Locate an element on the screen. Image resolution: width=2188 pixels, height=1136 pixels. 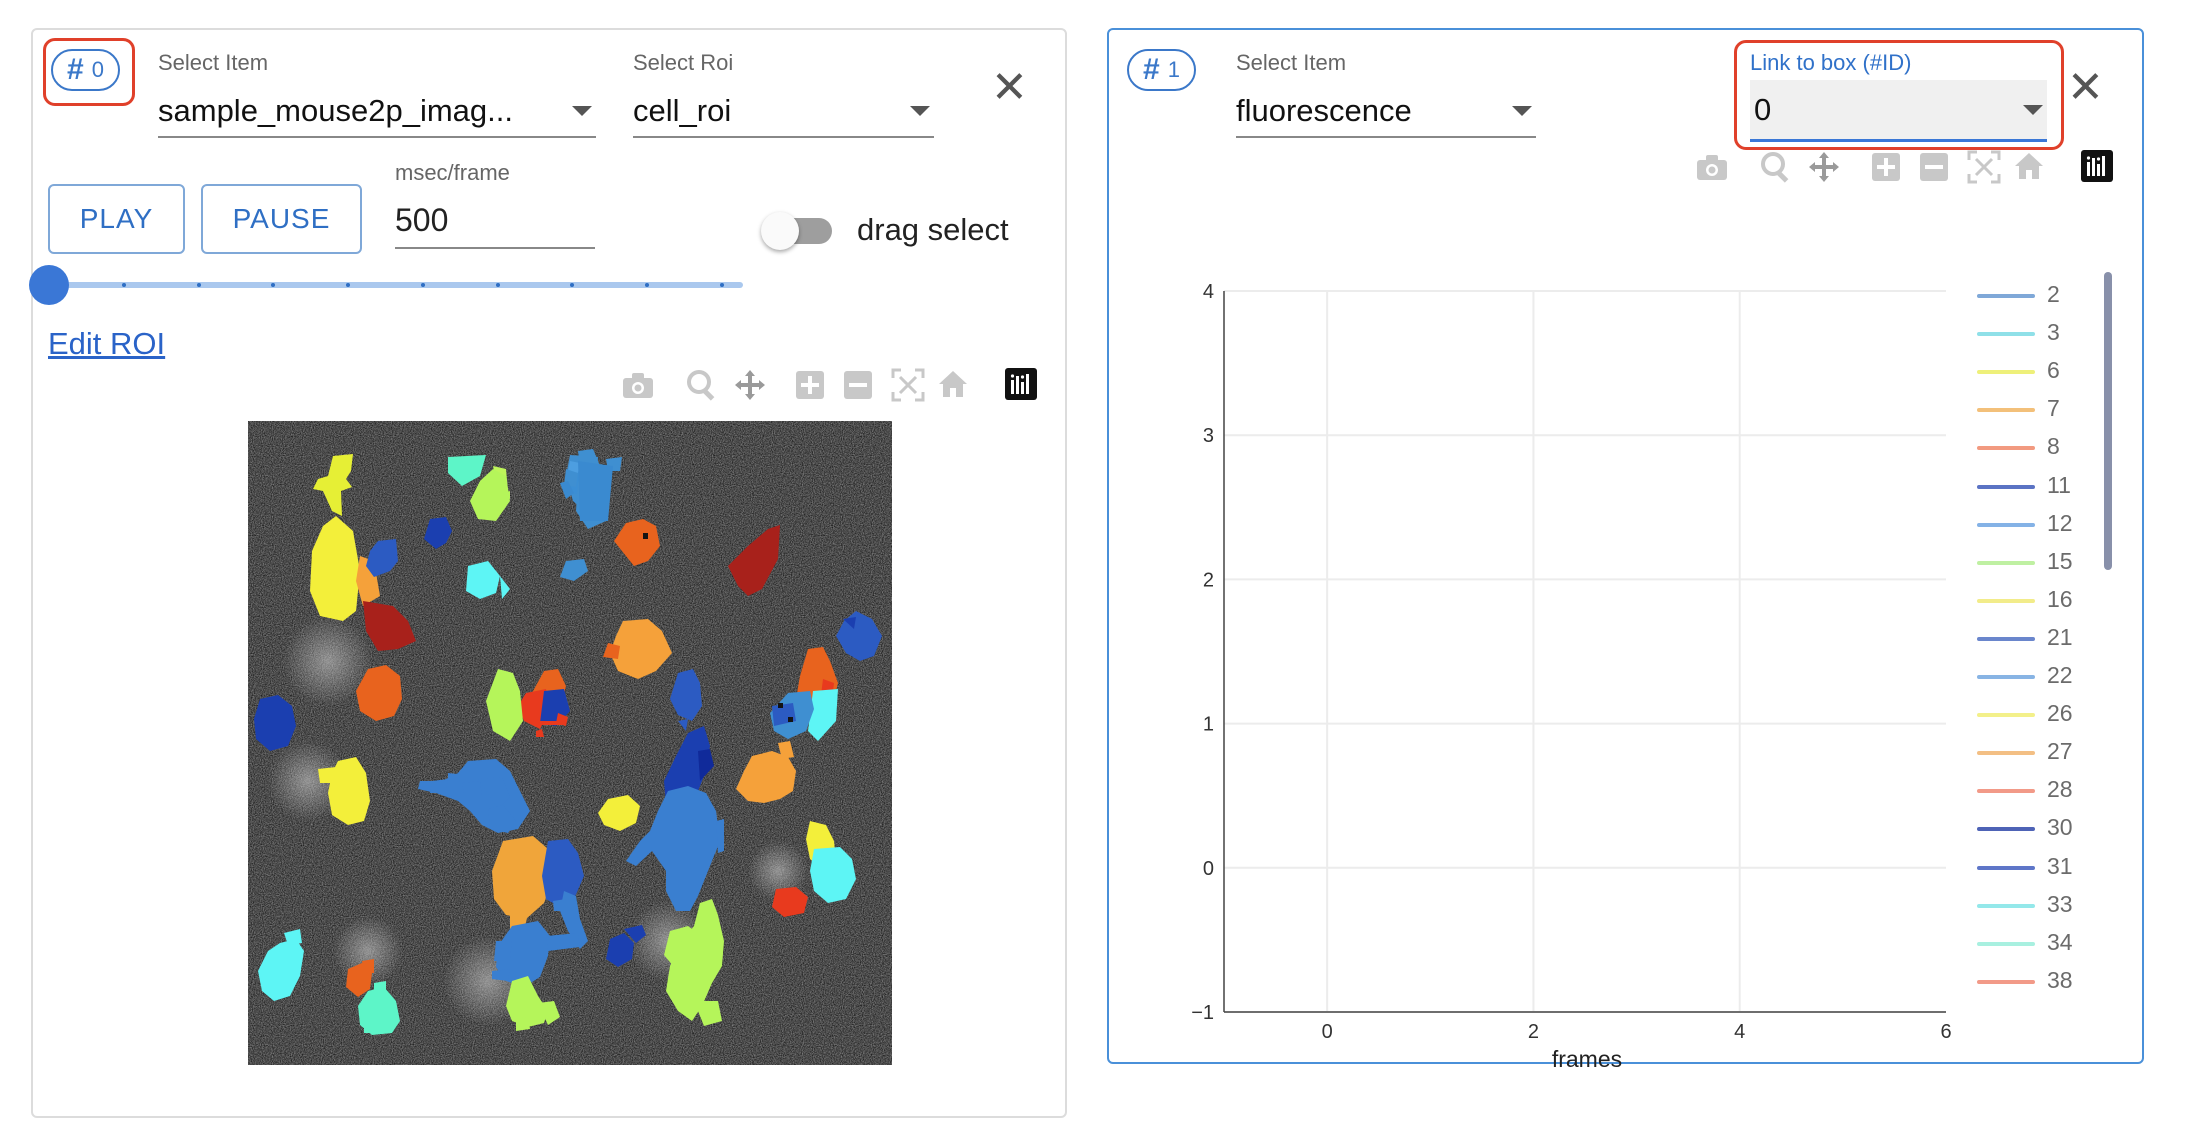
legend-label: 30 is located at coordinates (2060, 827).